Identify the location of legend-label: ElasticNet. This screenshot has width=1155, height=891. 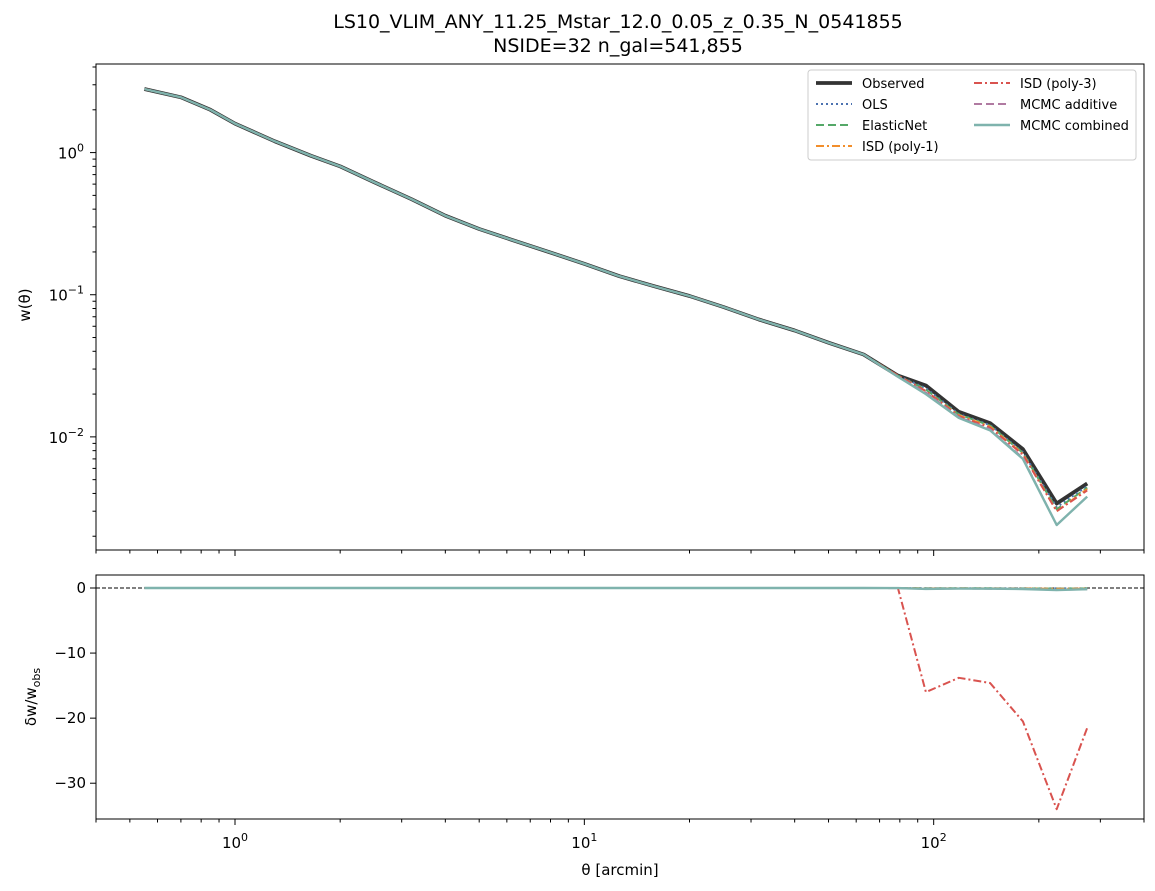
(894, 126).